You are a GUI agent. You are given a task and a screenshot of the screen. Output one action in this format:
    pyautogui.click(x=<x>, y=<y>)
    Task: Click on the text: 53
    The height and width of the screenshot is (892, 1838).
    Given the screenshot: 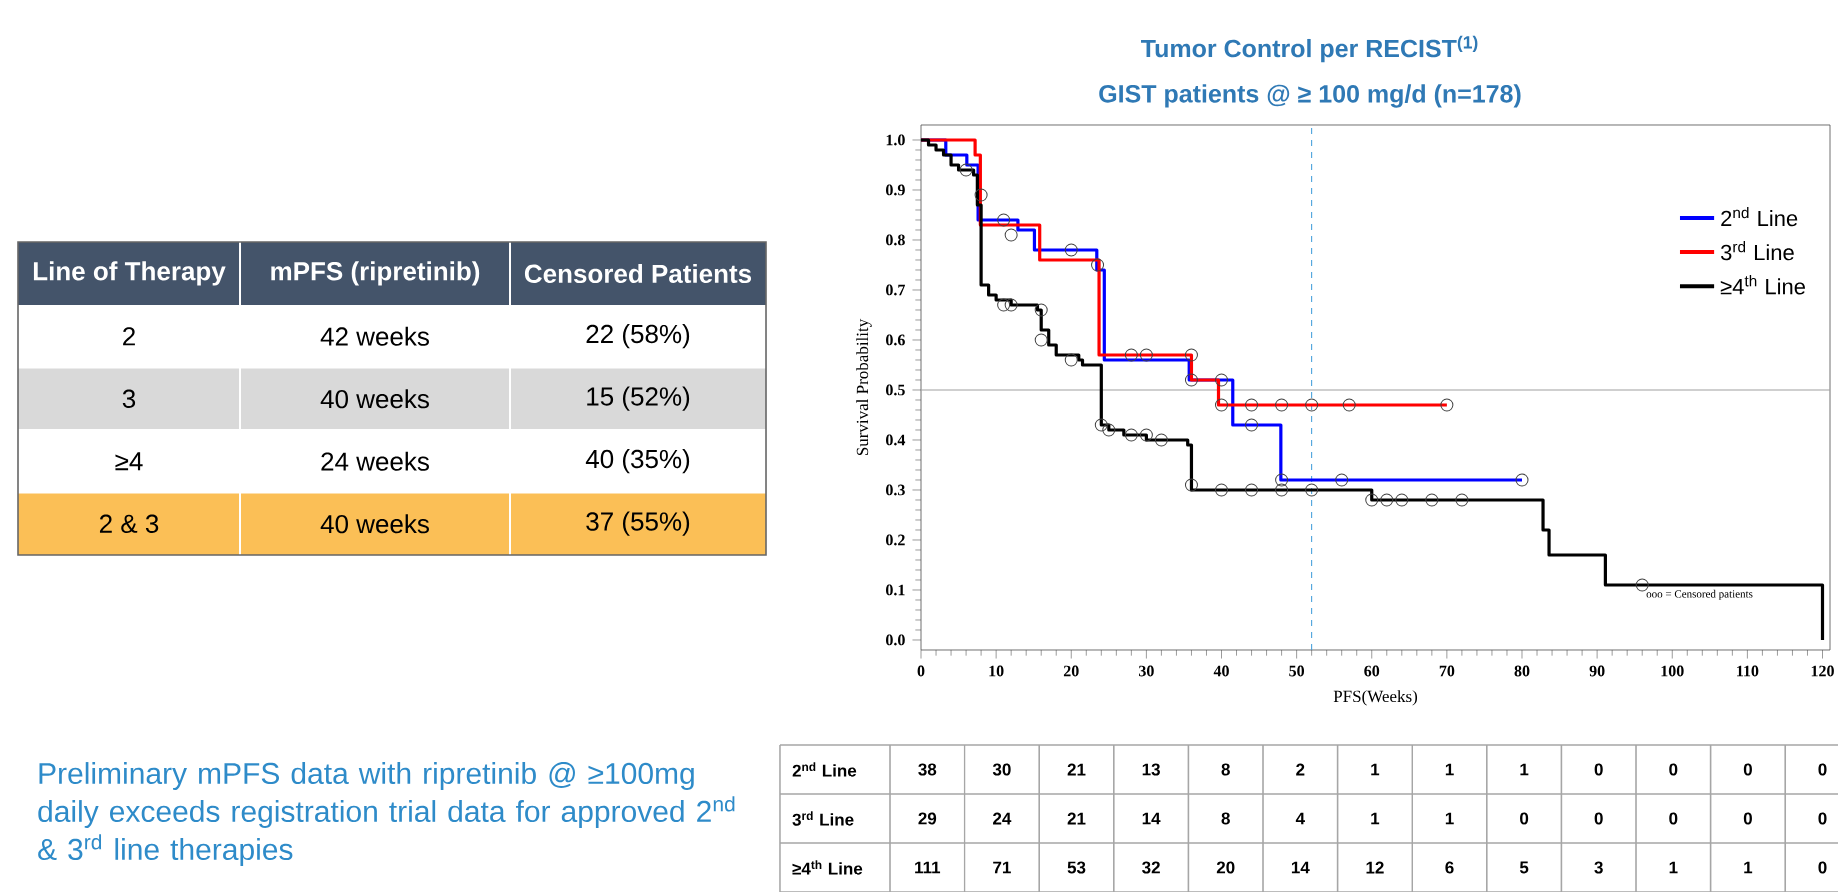 What is the action you would take?
    pyautogui.click(x=1076, y=867)
    